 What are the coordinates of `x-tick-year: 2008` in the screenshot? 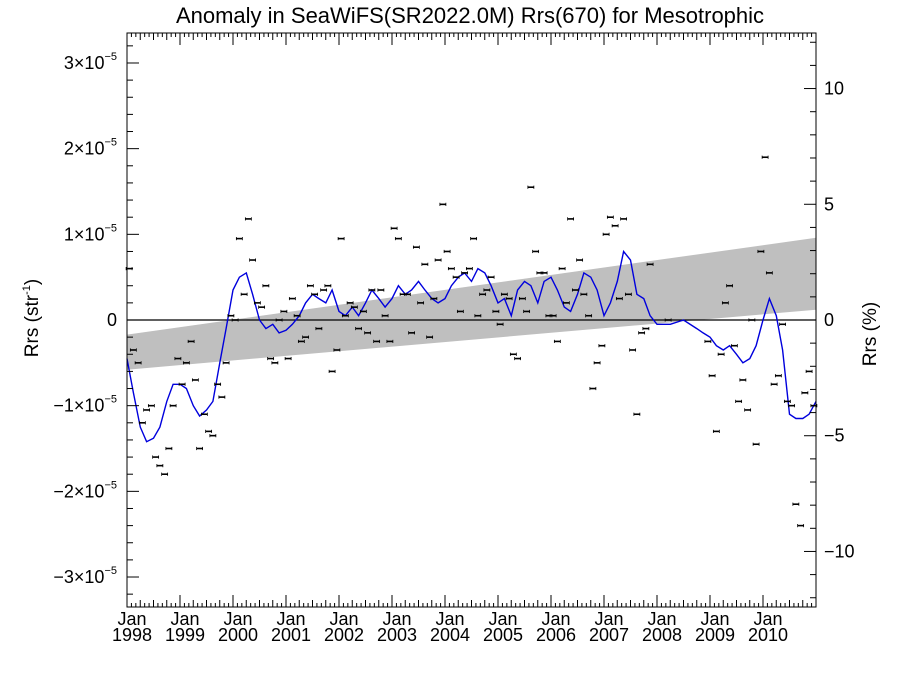 It's located at (662, 635).